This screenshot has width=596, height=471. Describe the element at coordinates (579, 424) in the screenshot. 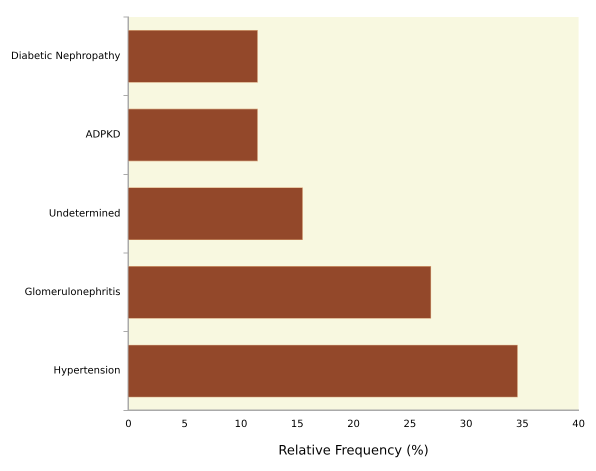

I see `x-tick-label: 40` at that location.